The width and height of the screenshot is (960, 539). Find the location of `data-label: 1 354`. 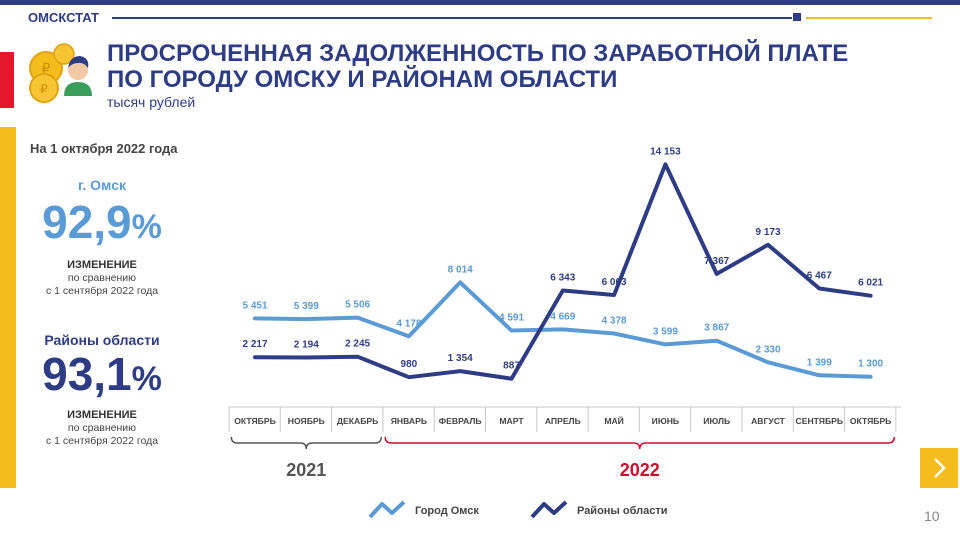

data-label: 1 354 is located at coordinates (460, 358).